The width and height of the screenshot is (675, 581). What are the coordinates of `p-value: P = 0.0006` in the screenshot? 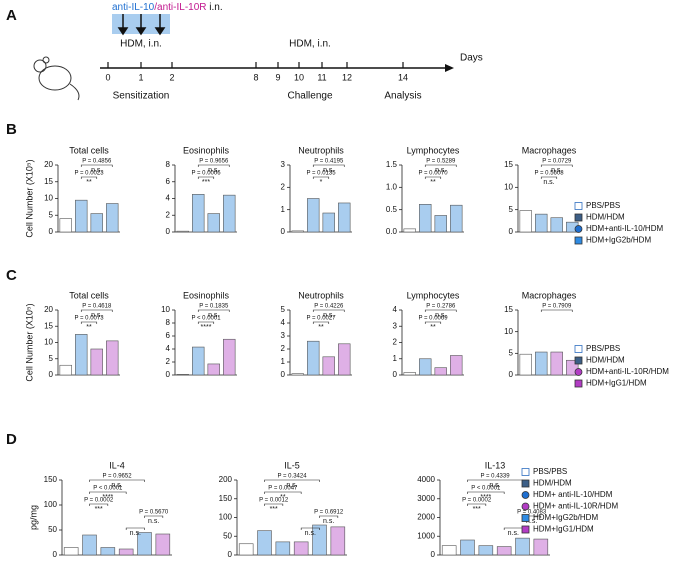 It's located at (206, 174).